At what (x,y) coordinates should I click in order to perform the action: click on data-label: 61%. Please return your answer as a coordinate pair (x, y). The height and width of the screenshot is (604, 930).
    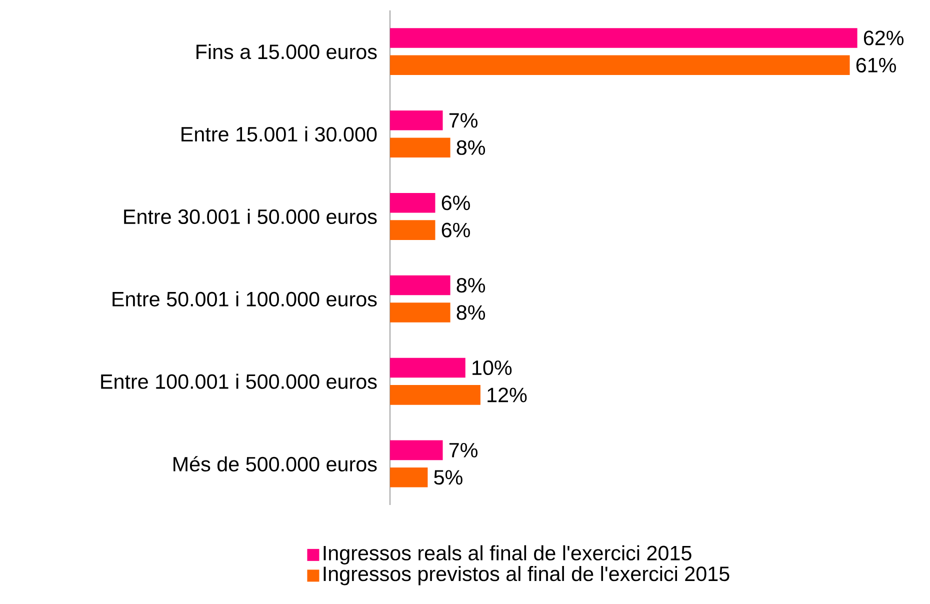
    Looking at the image, I should click on (876, 65).